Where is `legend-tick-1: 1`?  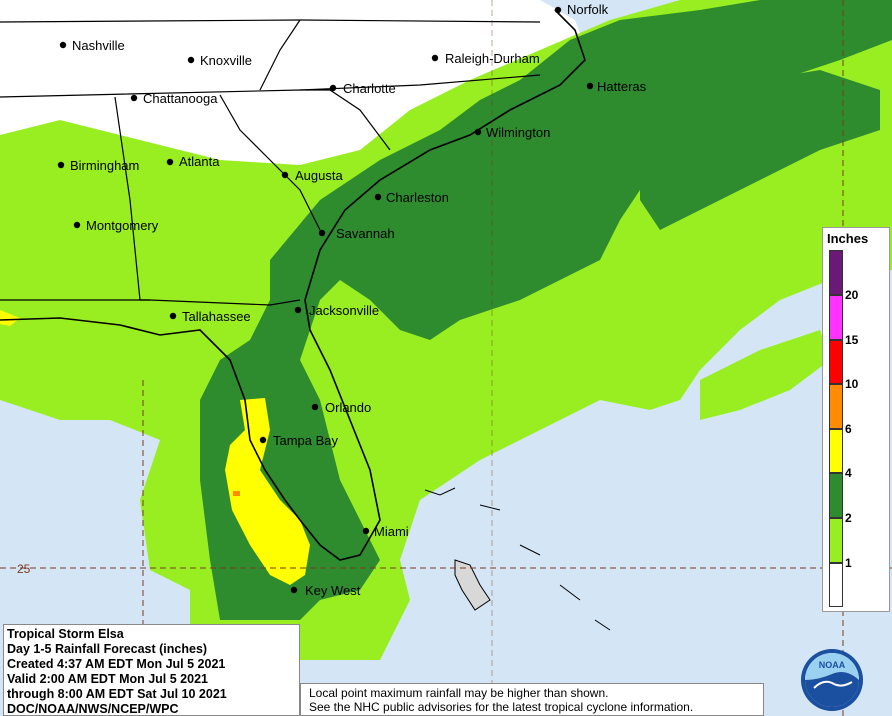
legend-tick-1: 1 is located at coordinates (848, 563).